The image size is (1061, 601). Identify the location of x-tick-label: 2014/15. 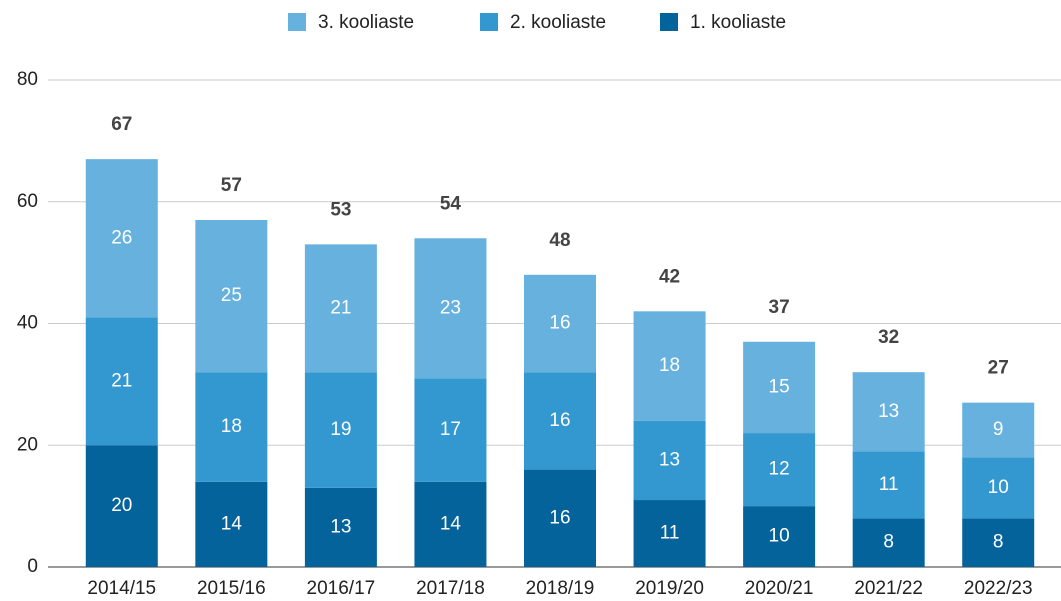
(121, 588).